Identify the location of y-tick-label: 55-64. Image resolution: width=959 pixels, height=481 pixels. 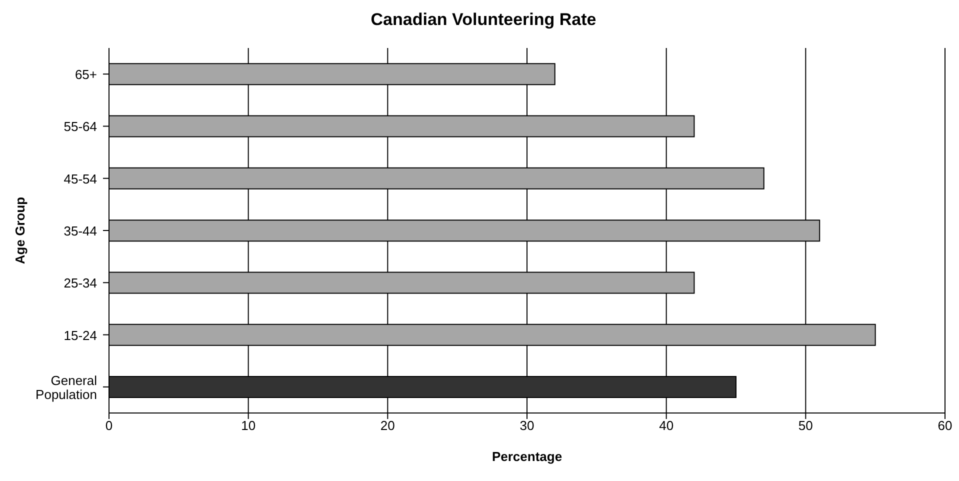
(80, 126).